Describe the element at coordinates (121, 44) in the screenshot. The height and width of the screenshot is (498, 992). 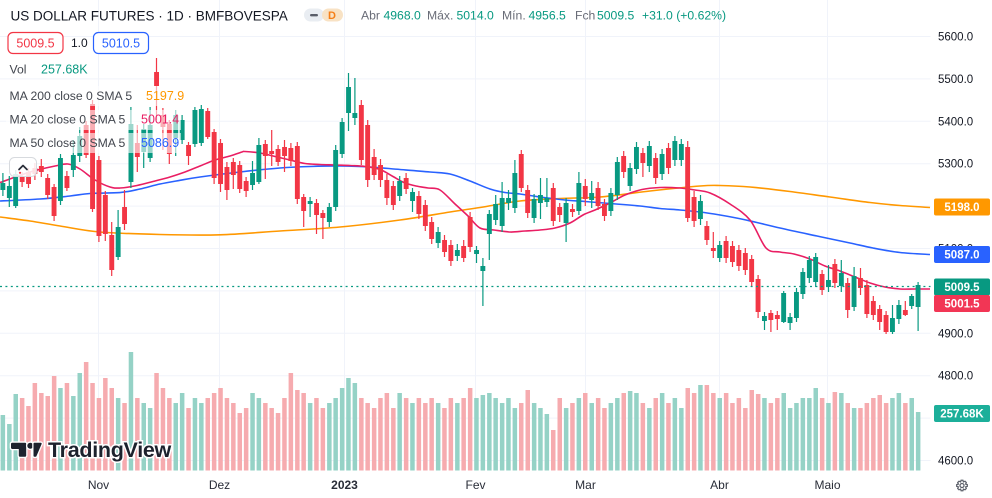
I see `svg-text: 5010.5` at that location.